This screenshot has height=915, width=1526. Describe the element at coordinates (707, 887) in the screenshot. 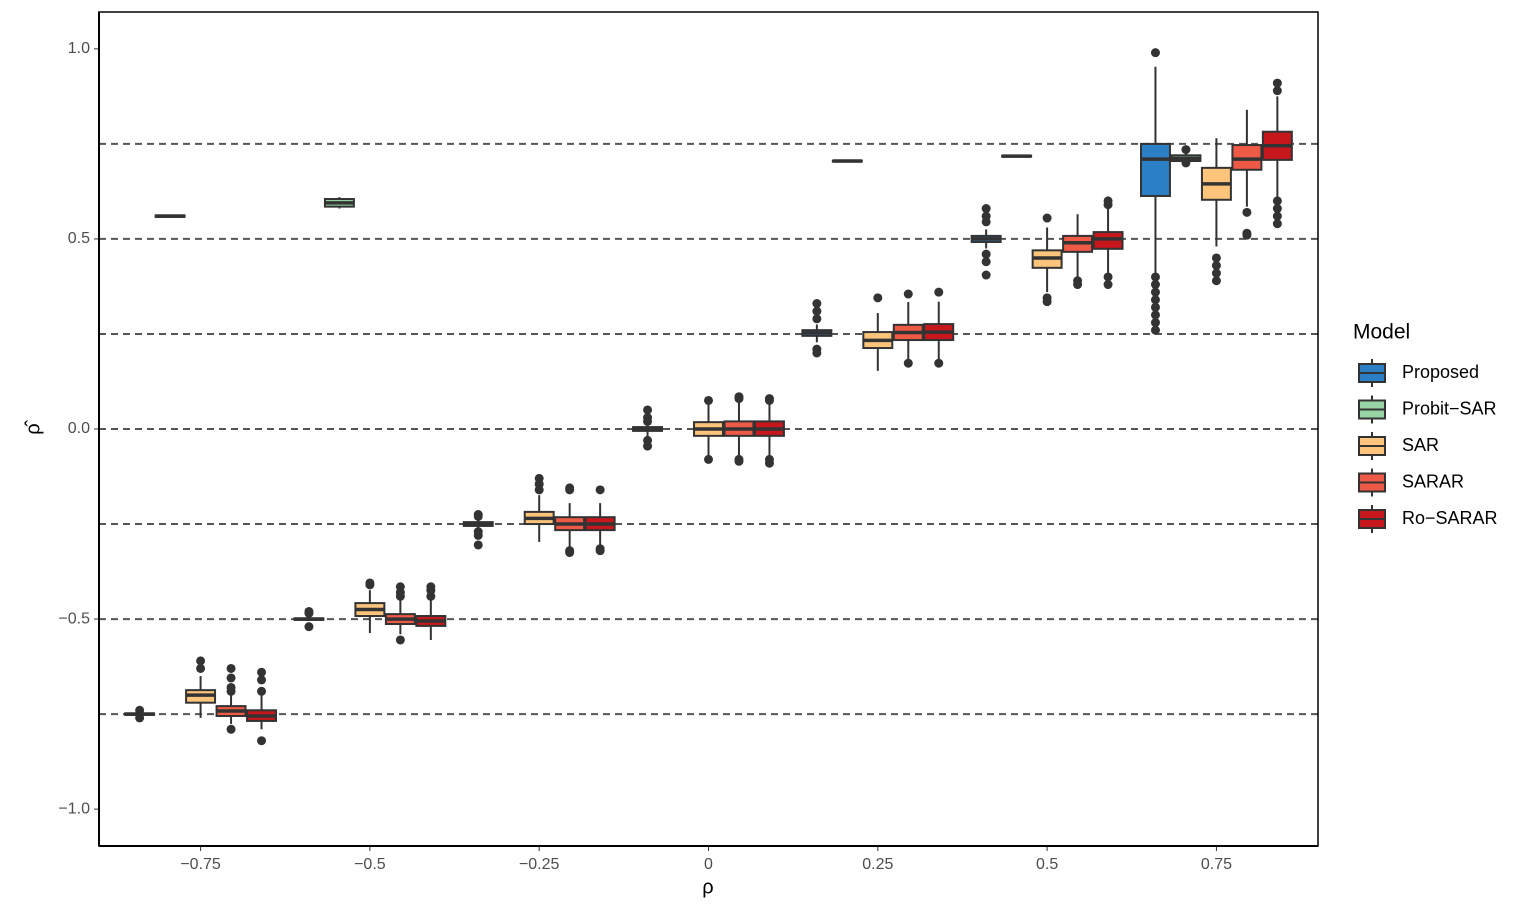

I see `x-axis-title: ρ` at that location.